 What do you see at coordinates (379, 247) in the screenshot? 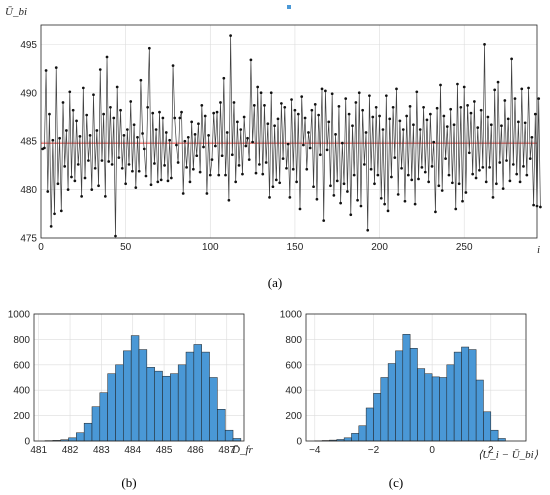
I see `x-tick-label: 200` at bounding box center [379, 247].